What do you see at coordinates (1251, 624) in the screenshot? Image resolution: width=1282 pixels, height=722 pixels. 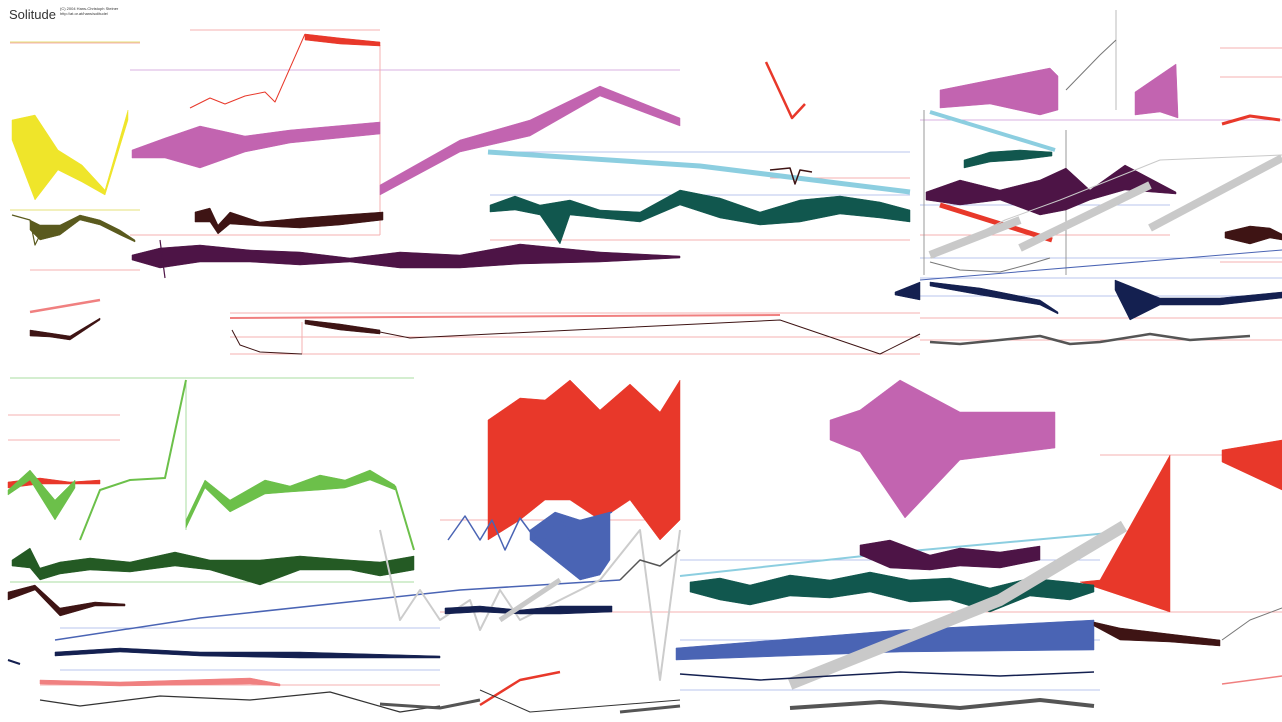 I see `gray-right-rise` at bounding box center [1251, 624].